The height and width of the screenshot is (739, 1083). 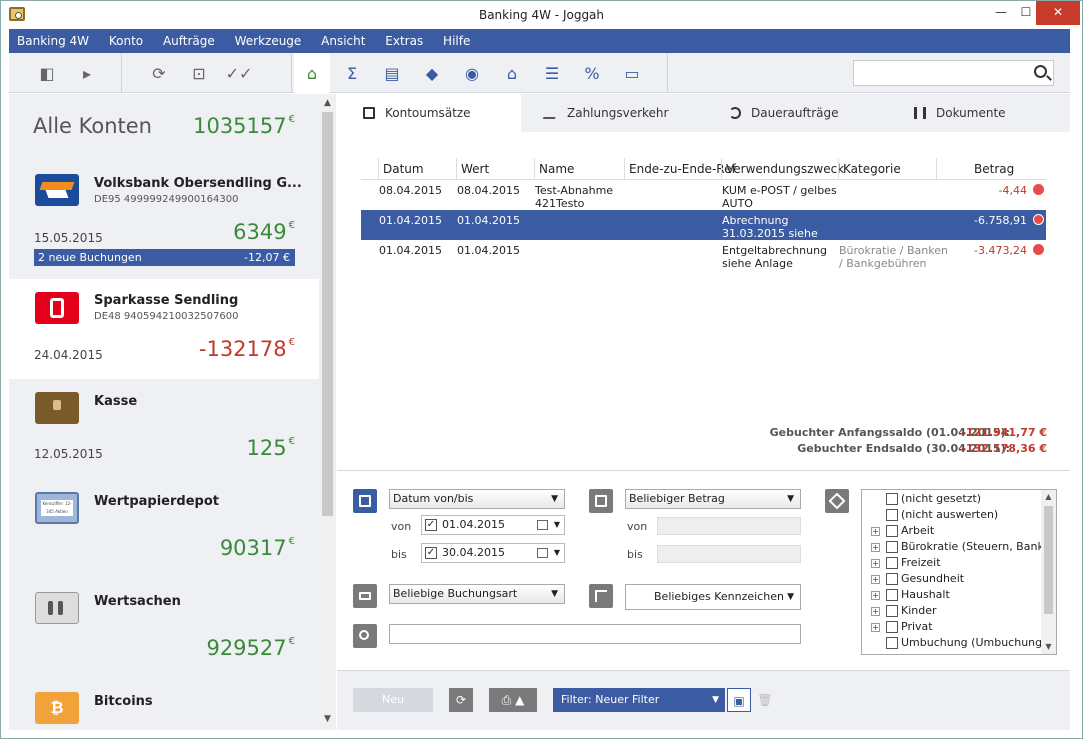 What do you see at coordinates (782, 169) in the screenshot?
I see `col-verwendungszweck: Verwendungszweck` at bounding box center [782, 169].